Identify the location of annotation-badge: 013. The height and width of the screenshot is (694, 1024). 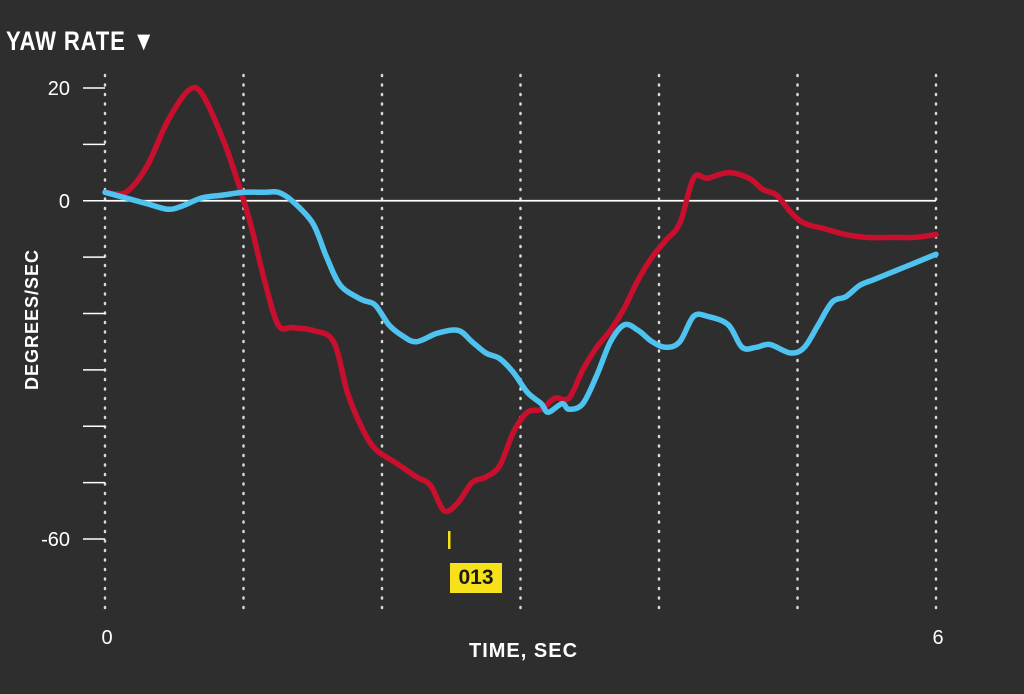
(476, 578).